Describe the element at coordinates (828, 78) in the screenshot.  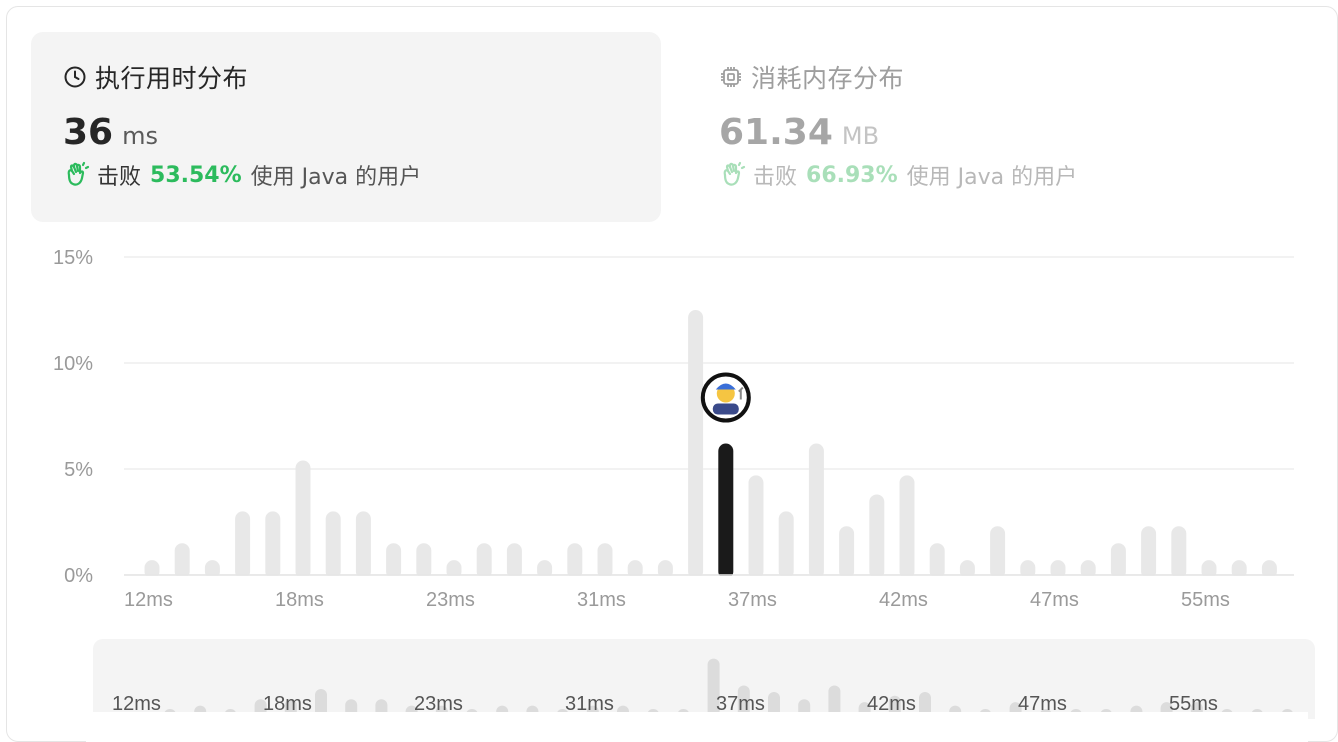
I see `memory-title: 消耗内存分布` at that location.